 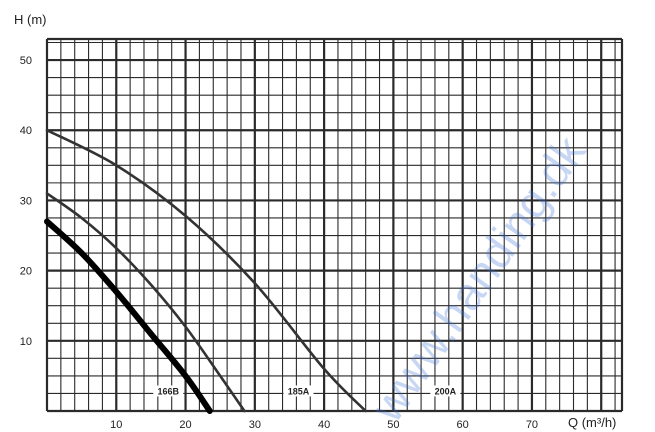 I want to click on x-tick-label: 20, so click(x=185, y=425).